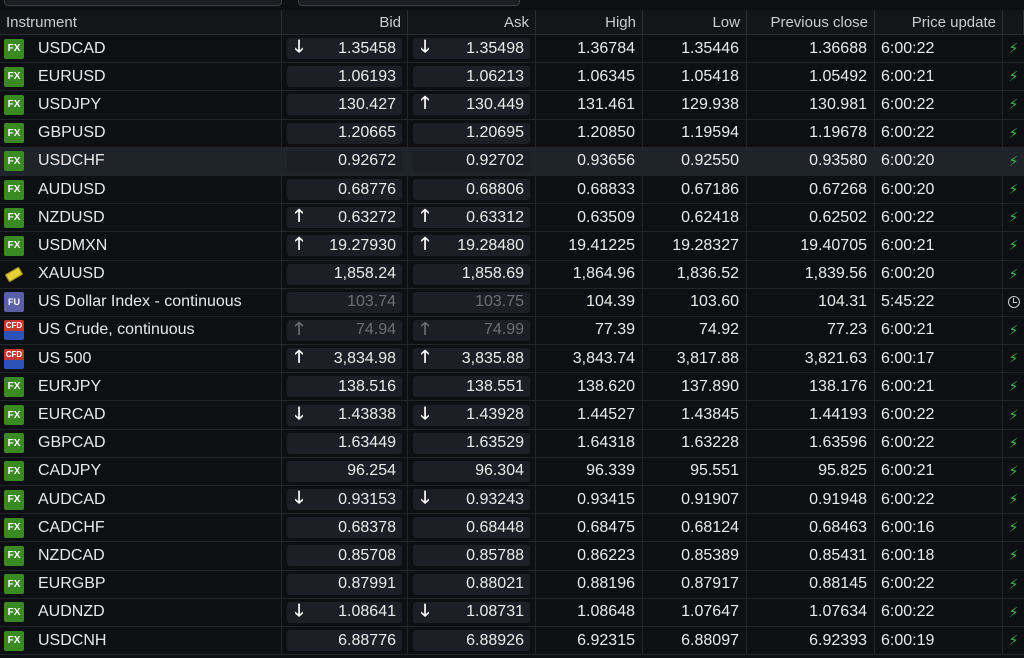 Image resolution: width=1024 pixels, height=658 pixels. What do you see at coordinates (141, 387) in the screenshot?
I see `instrument-cell: FX EURJPY` at bounding box center [141, 387].